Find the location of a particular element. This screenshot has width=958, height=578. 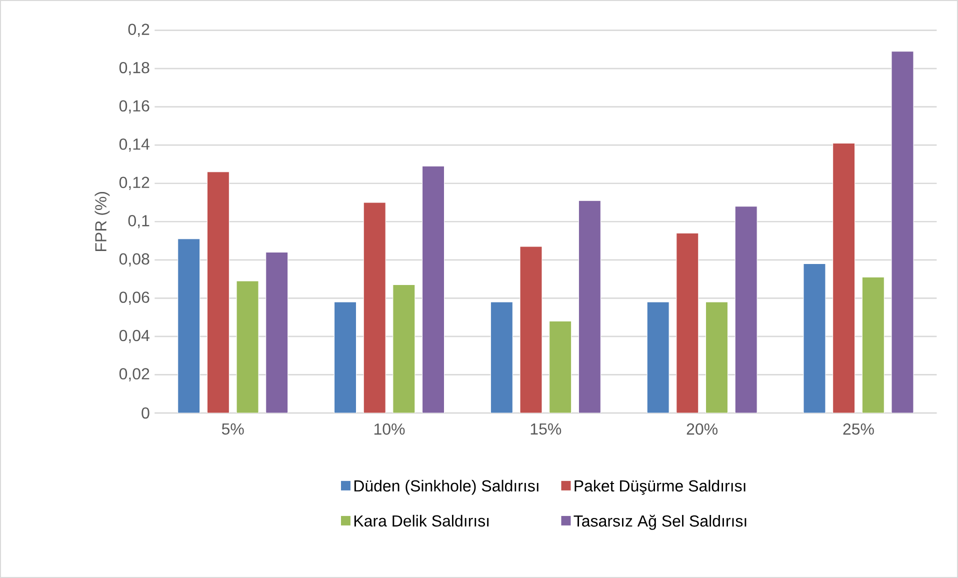

y-tick-label: 0,18 is located at coordinates (134, 69).